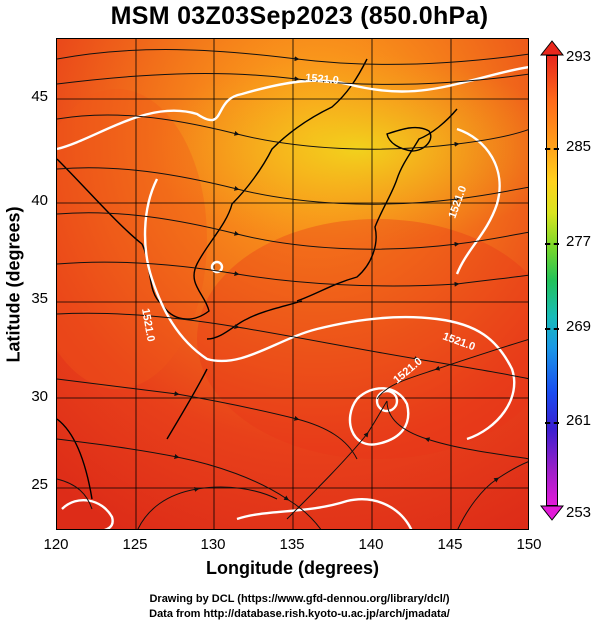  I want to click on y-tick-40: 40, so click(39, 200).